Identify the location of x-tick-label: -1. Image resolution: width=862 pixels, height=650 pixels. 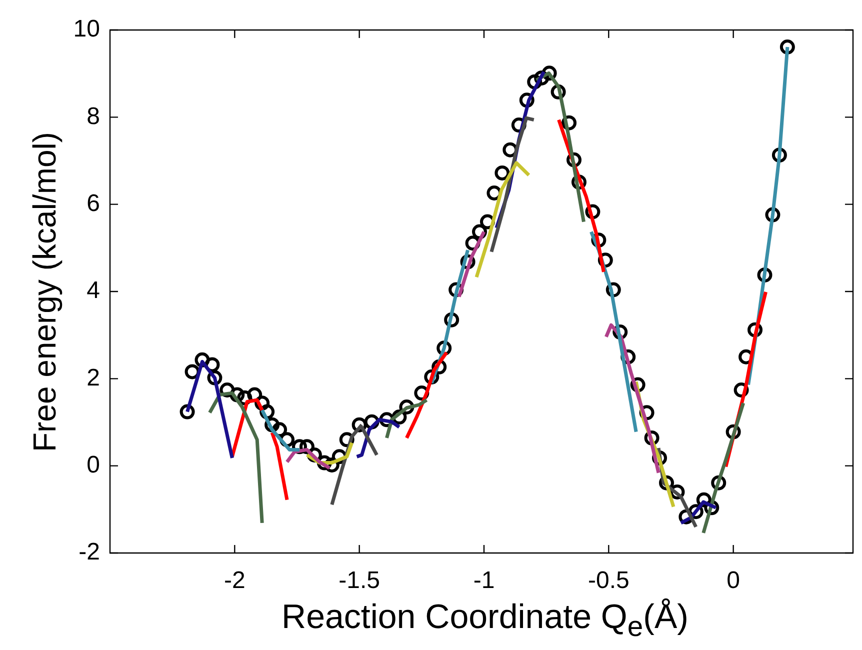
(484, 580).